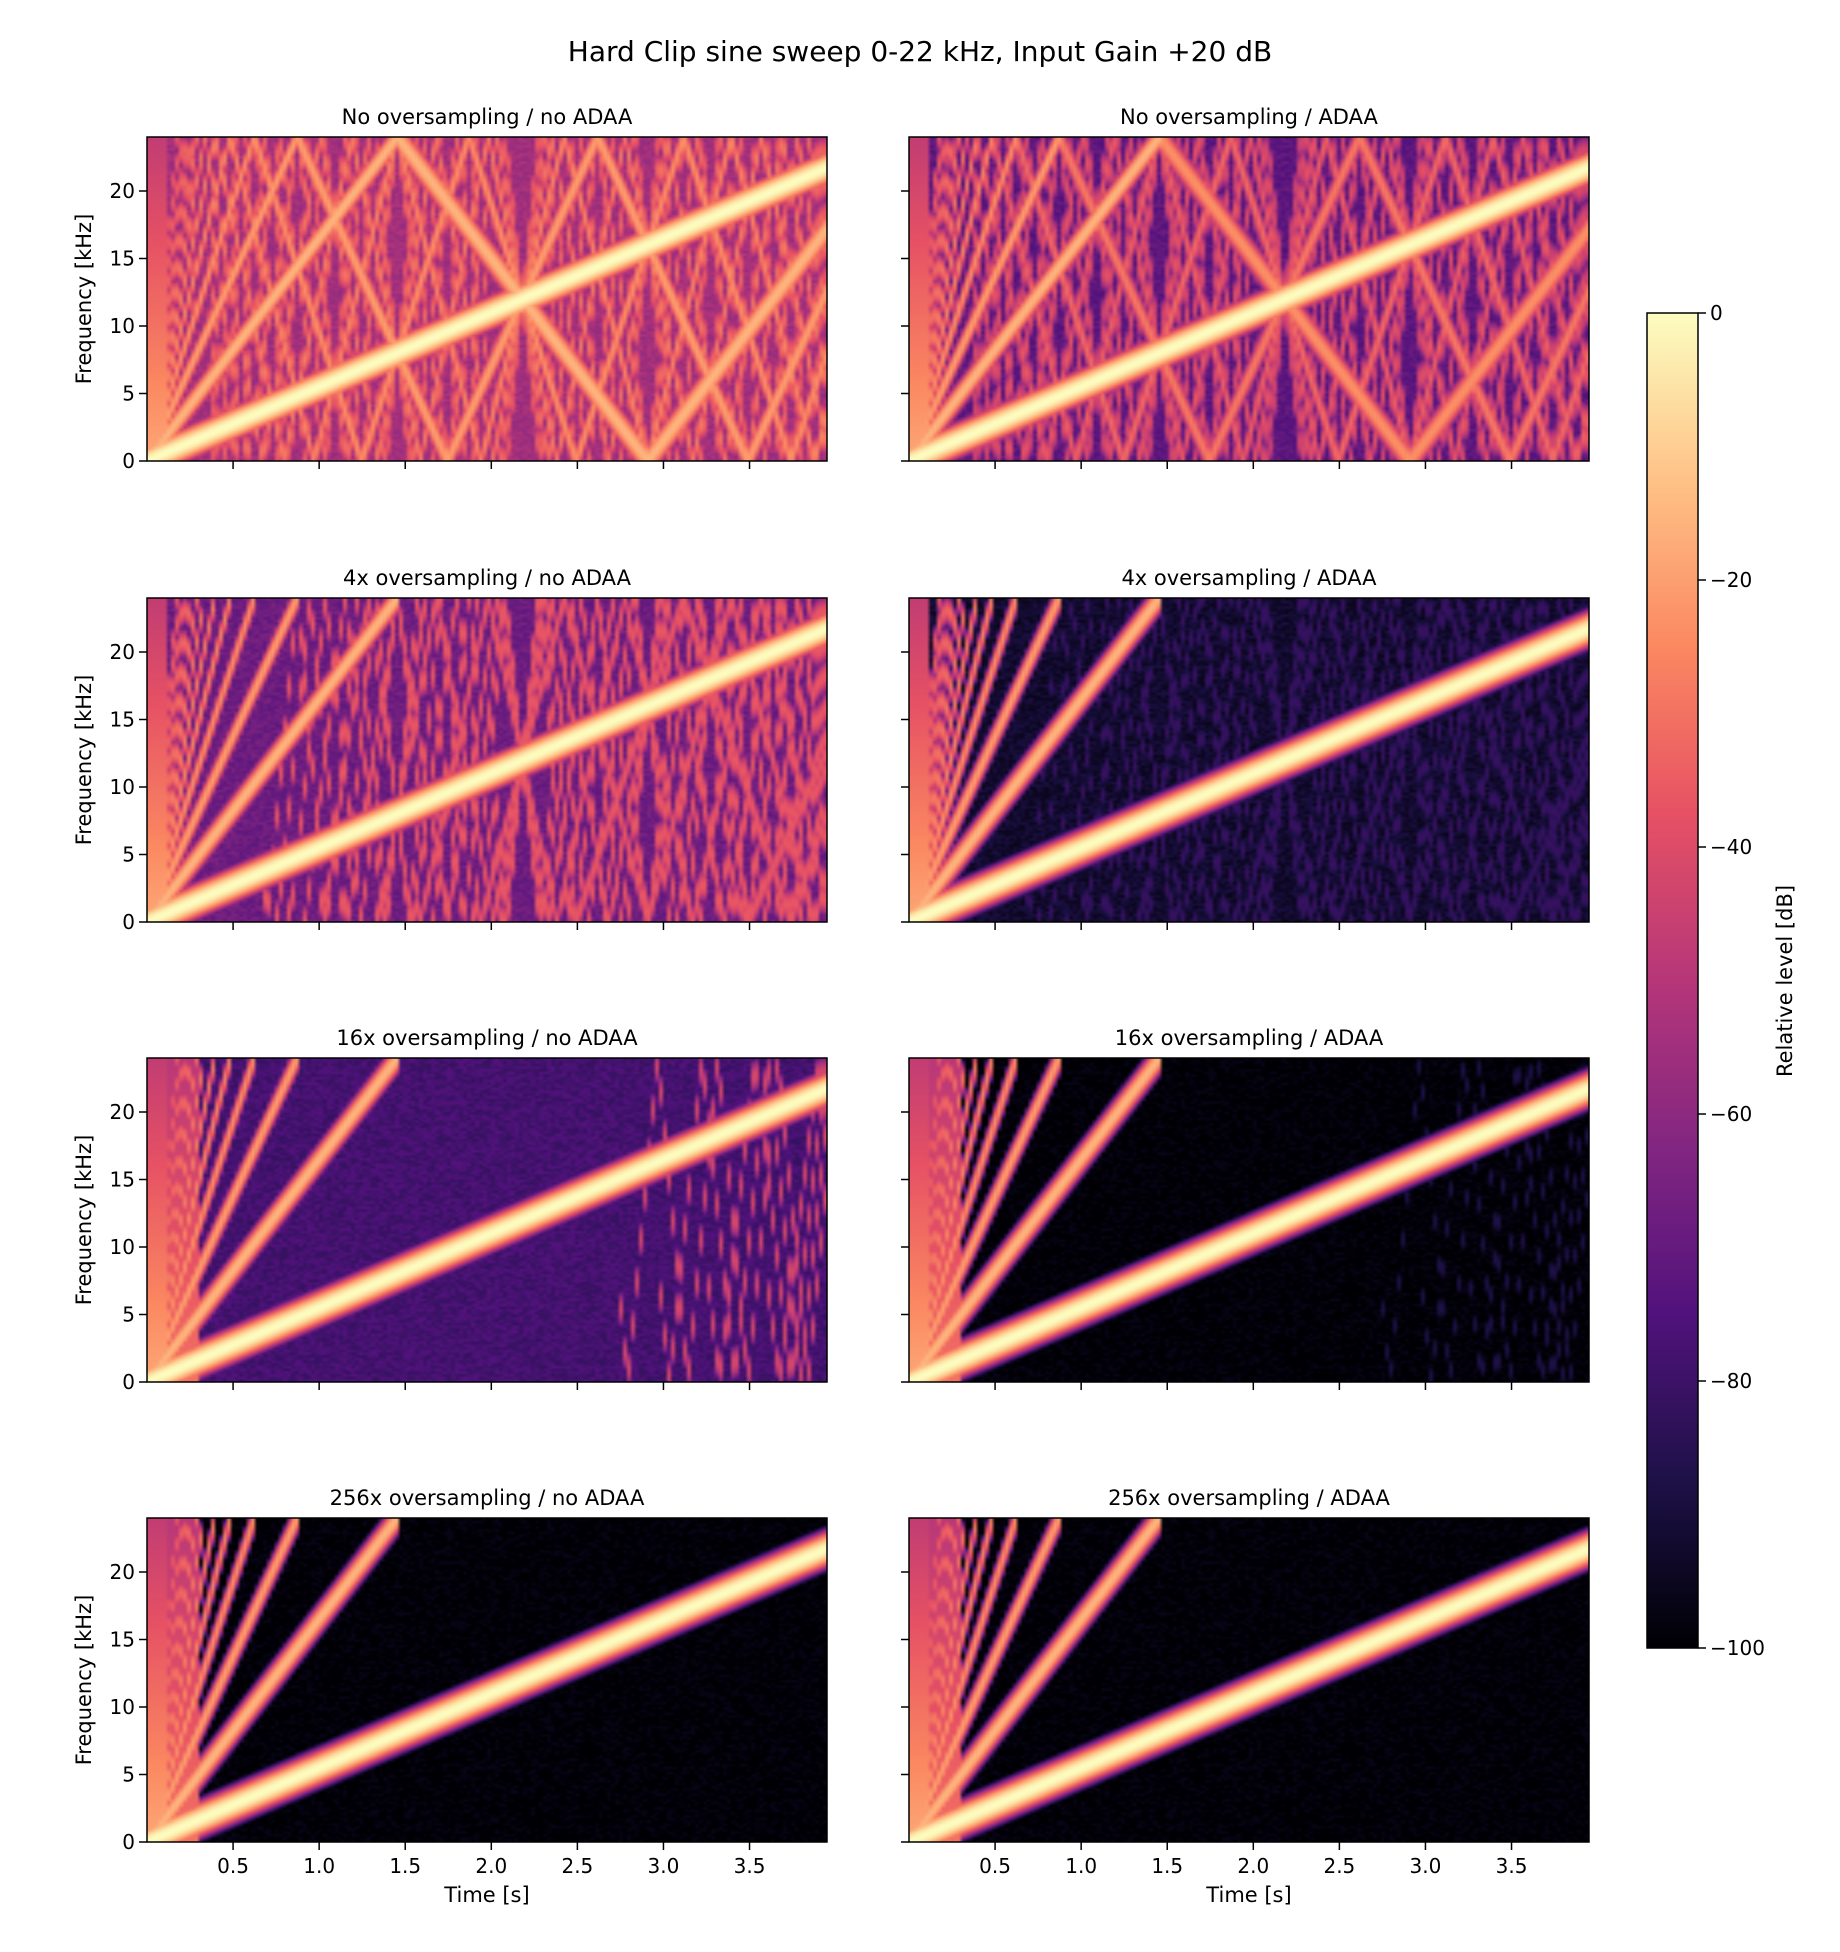 This screenshot has width=1840, height=1952. I want to click on colorbar-tick-label: −60, so click(1731, 1114).